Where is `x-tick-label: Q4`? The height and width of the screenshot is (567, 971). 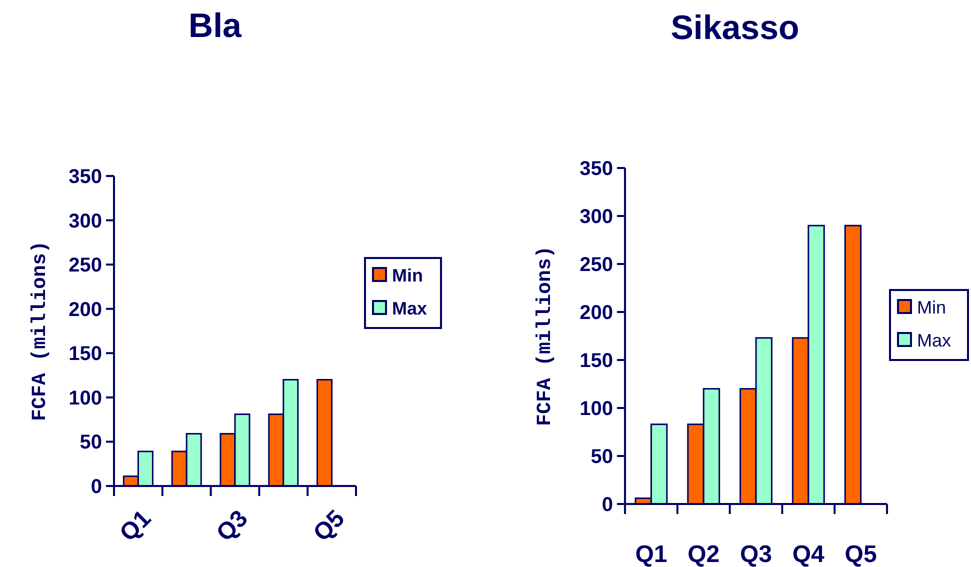
x-tick-label: Q4 is located at coordinates (809, 554).